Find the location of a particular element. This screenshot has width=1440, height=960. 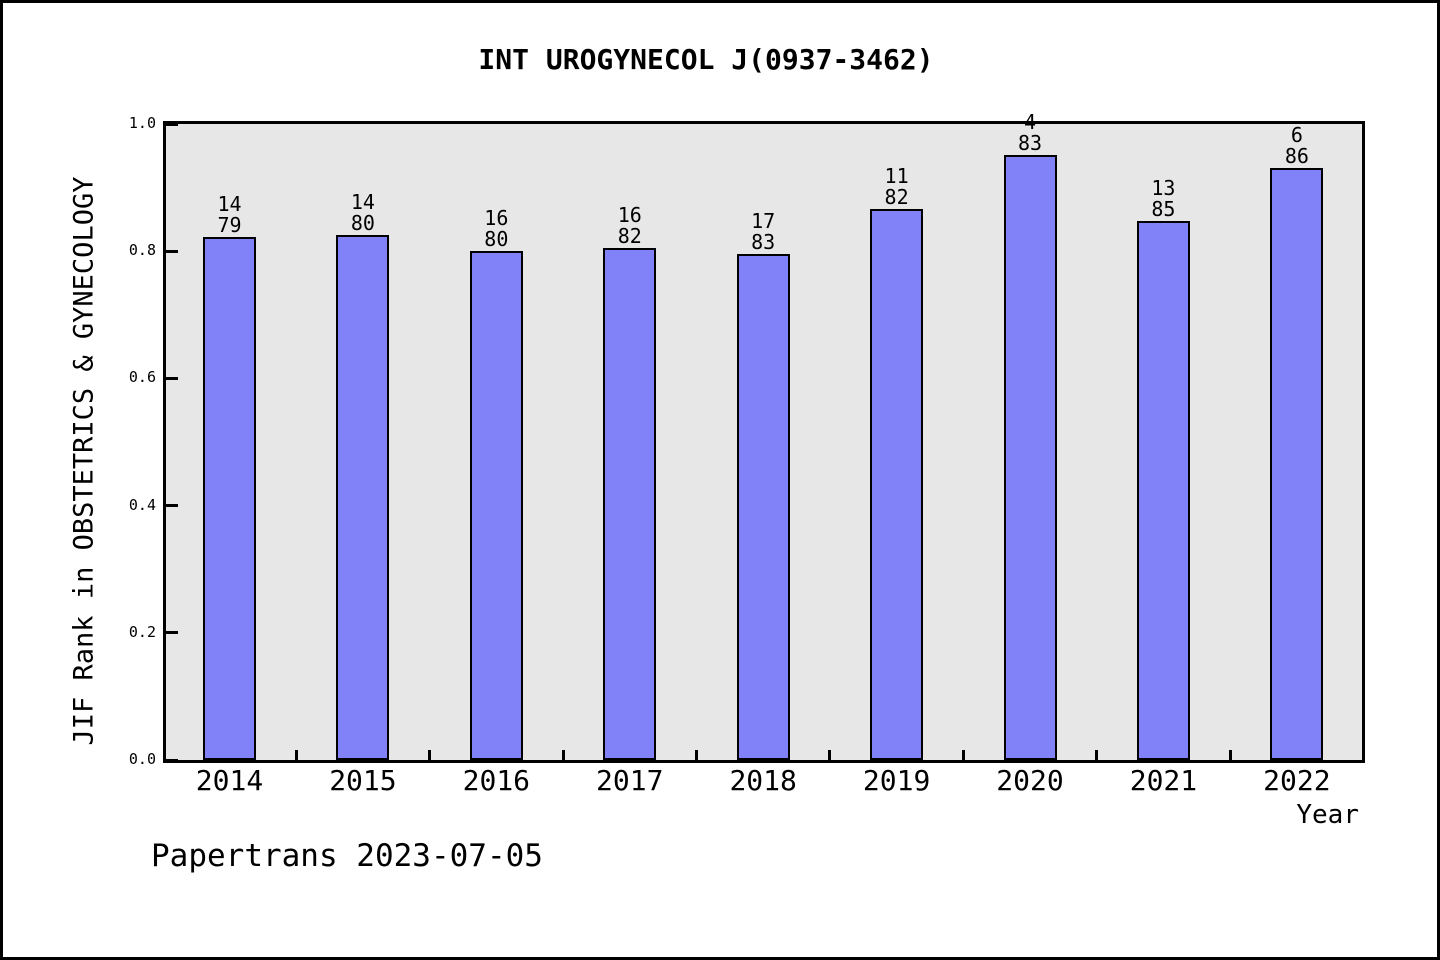

x-tick-label: 2014 is located at coordinates (229, 780).